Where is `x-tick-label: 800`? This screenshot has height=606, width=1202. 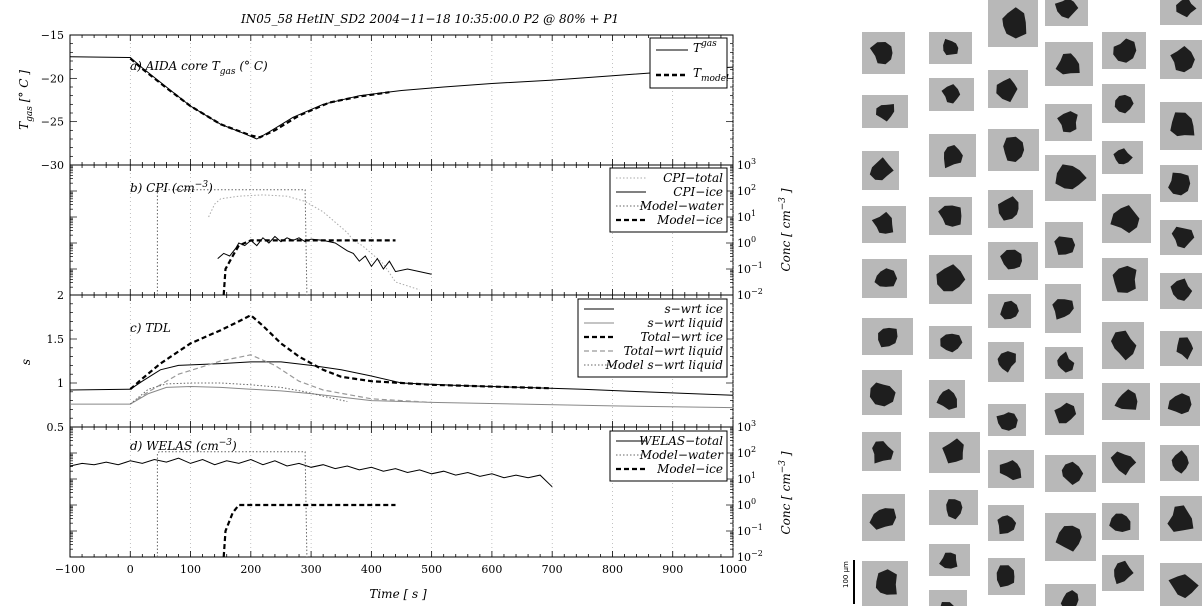
x-tick-label: 800 is located at coordinates (612, 569).